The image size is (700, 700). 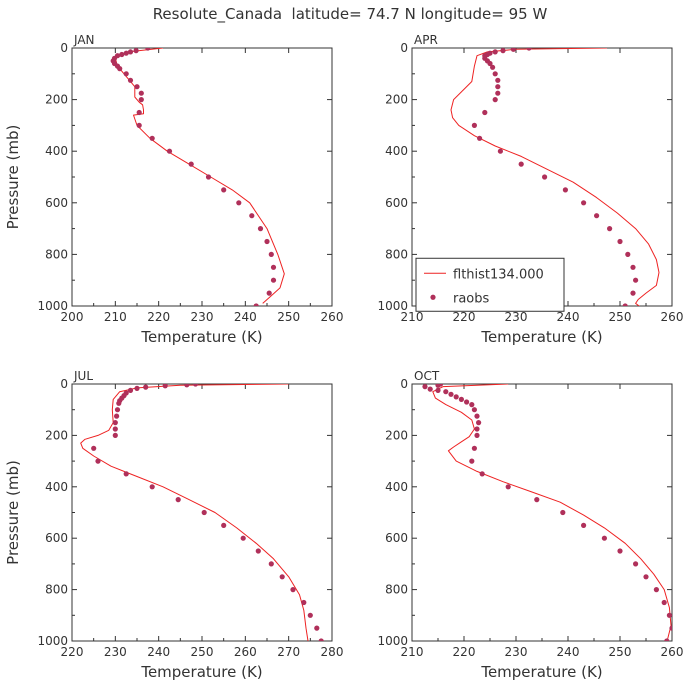 What do you see at coordinates (202, 652) in the screenshot?
I see `x-tick-label: 250` at bounding box center [202, 652].